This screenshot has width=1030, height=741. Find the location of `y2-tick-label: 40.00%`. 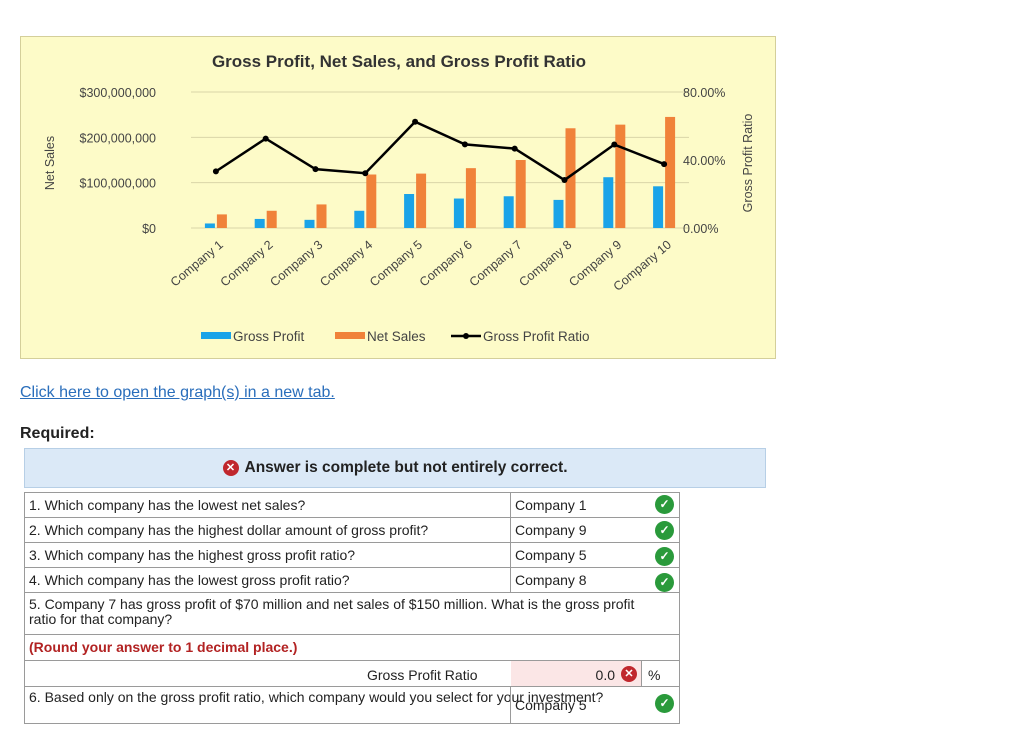

y2-tick-label: 40.00% is located at coordinates (704, 161).